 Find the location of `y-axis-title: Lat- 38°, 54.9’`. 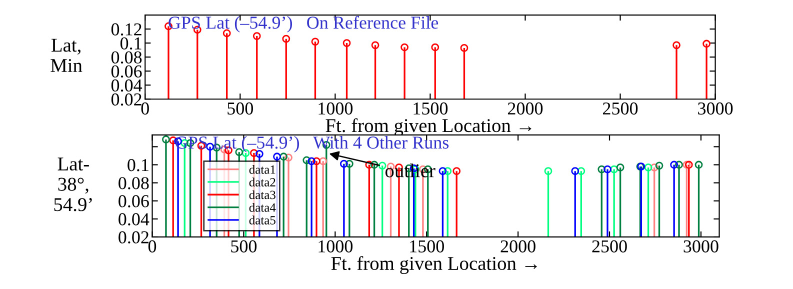

y-axis-title: Lat- 38°, 54.9’ is located at coordinates (73, 185).